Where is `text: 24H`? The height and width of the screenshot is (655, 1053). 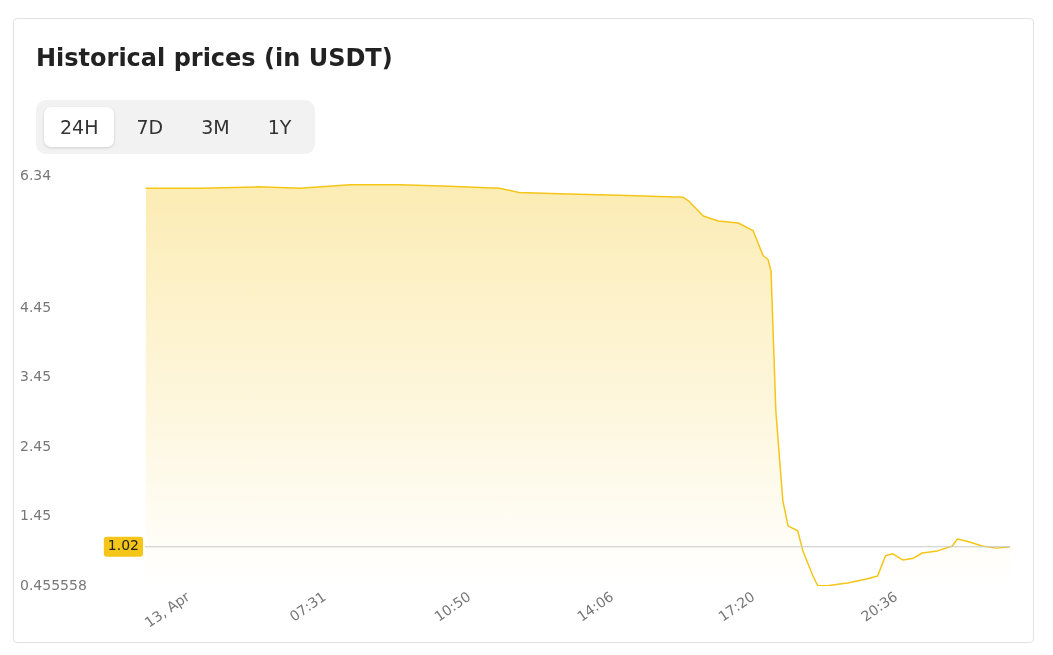 text: 24H is located at coordinates (79, 127).